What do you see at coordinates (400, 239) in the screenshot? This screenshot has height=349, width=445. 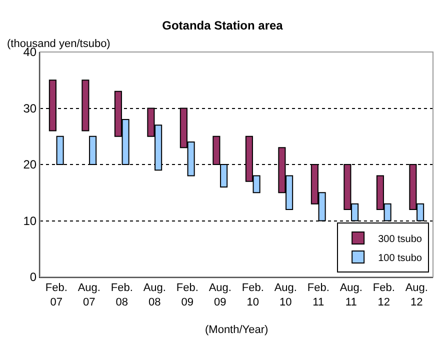 I see `legend-label: 300 tsubo` at bounding box center [400, 239].